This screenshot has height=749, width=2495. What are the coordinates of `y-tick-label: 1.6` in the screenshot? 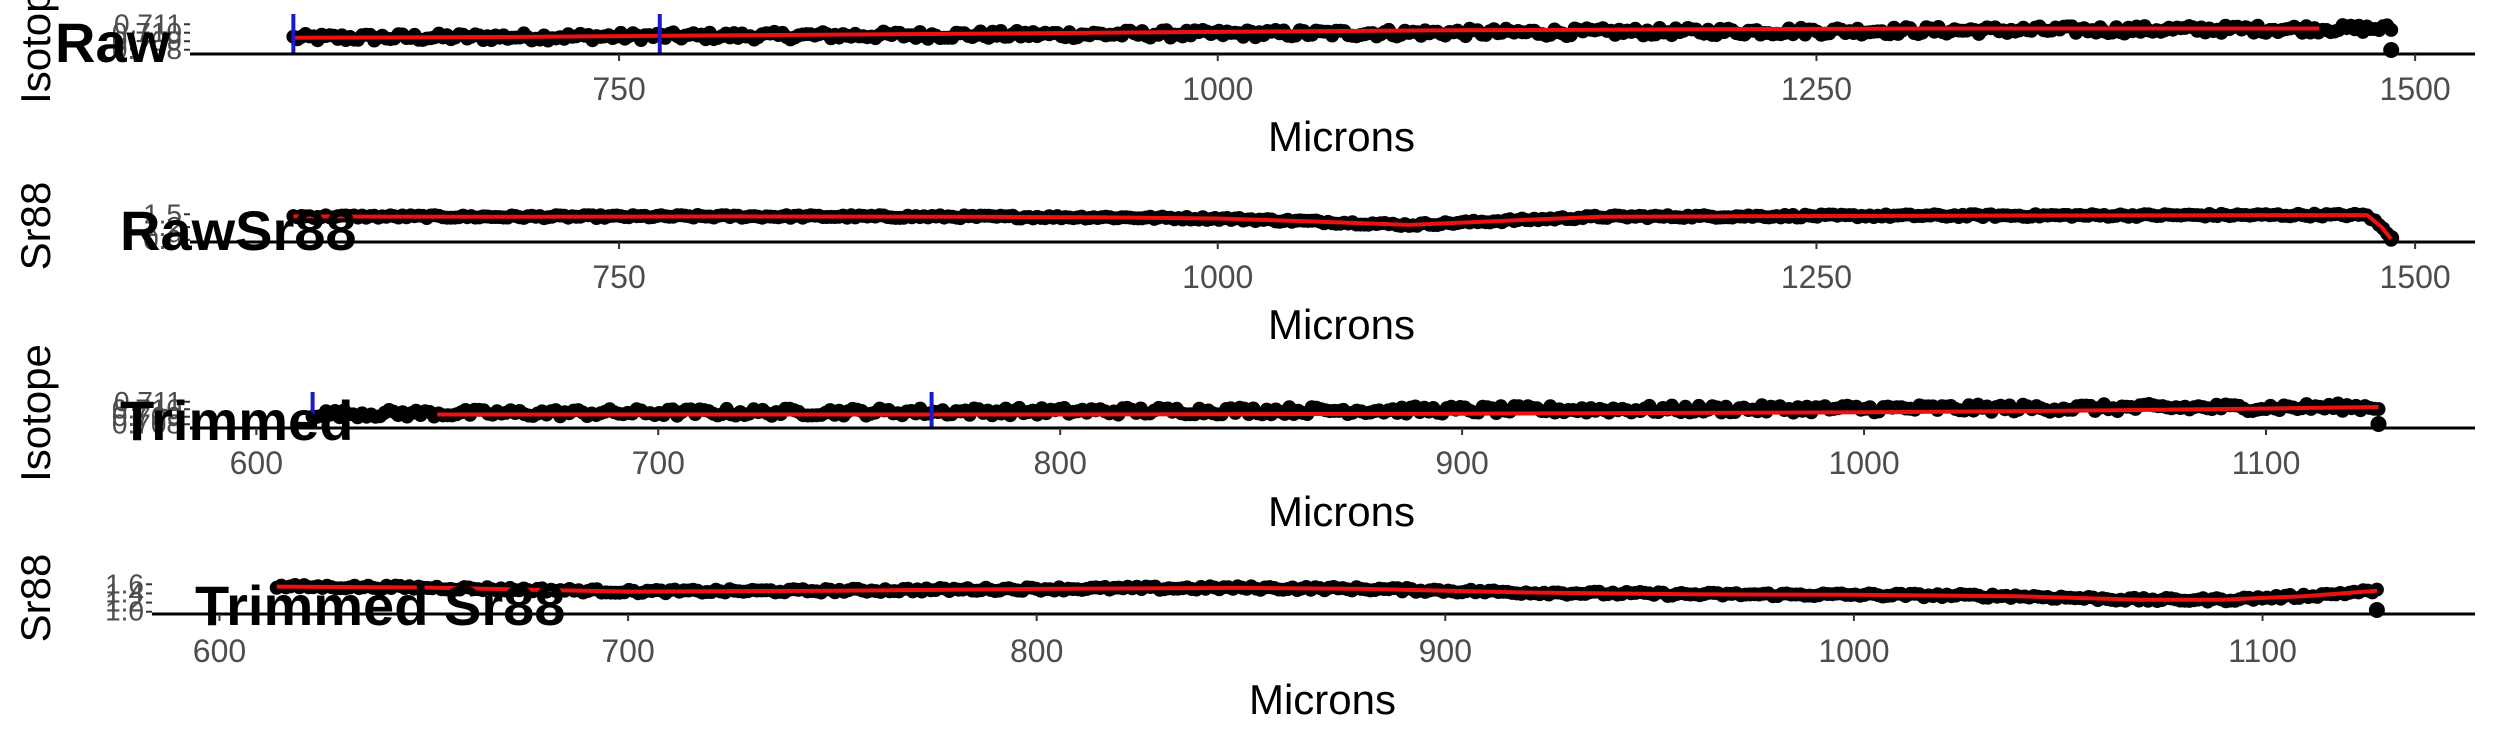 It's located at (124, 583).